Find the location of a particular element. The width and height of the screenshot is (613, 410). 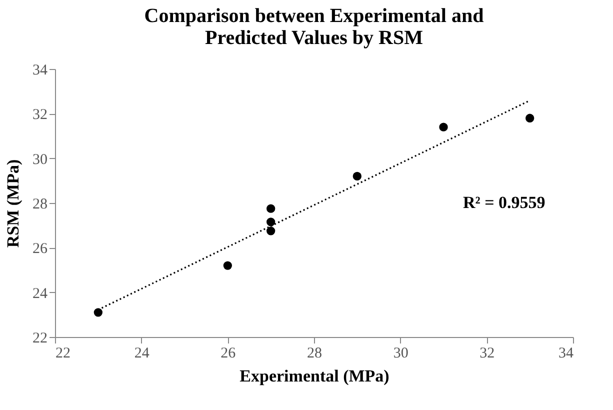

y-tick-label: 34 is located at coordinates (40, 70).